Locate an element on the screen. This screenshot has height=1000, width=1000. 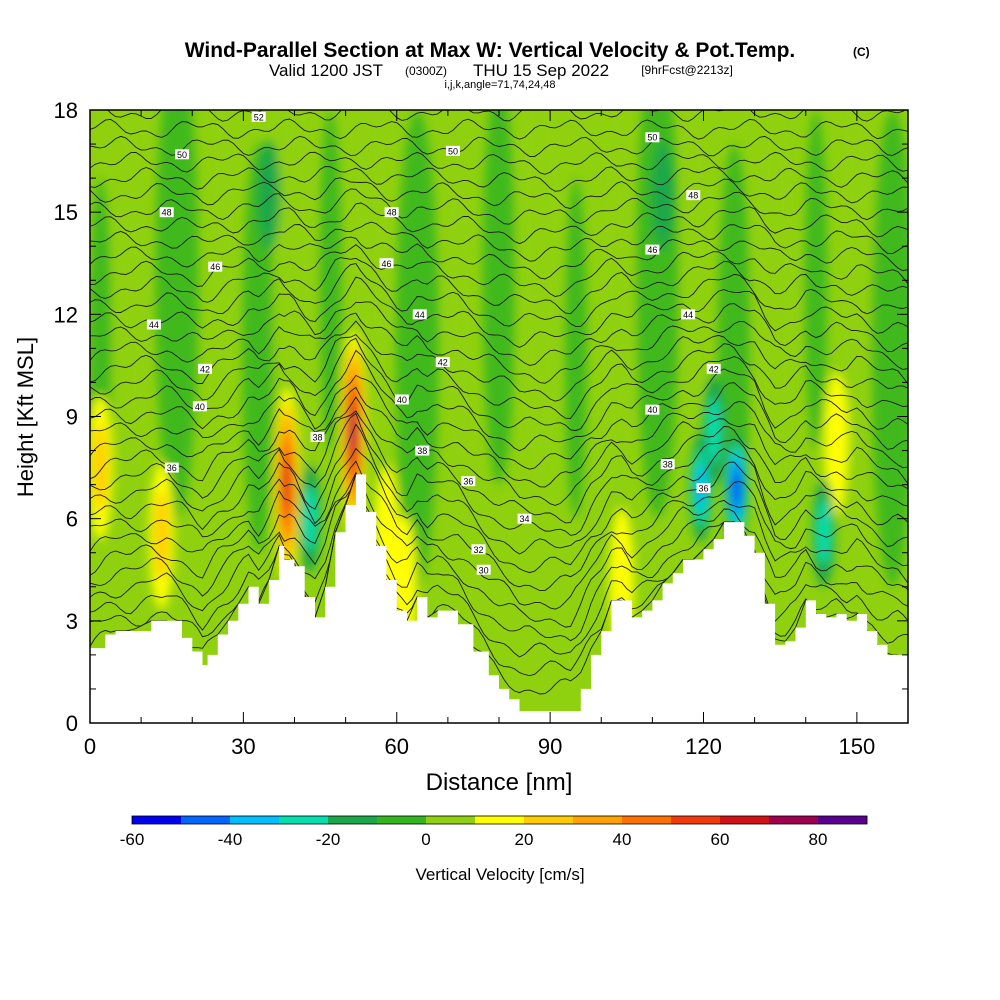
chart-title-units: (C) is located at coordinates (861, 52).